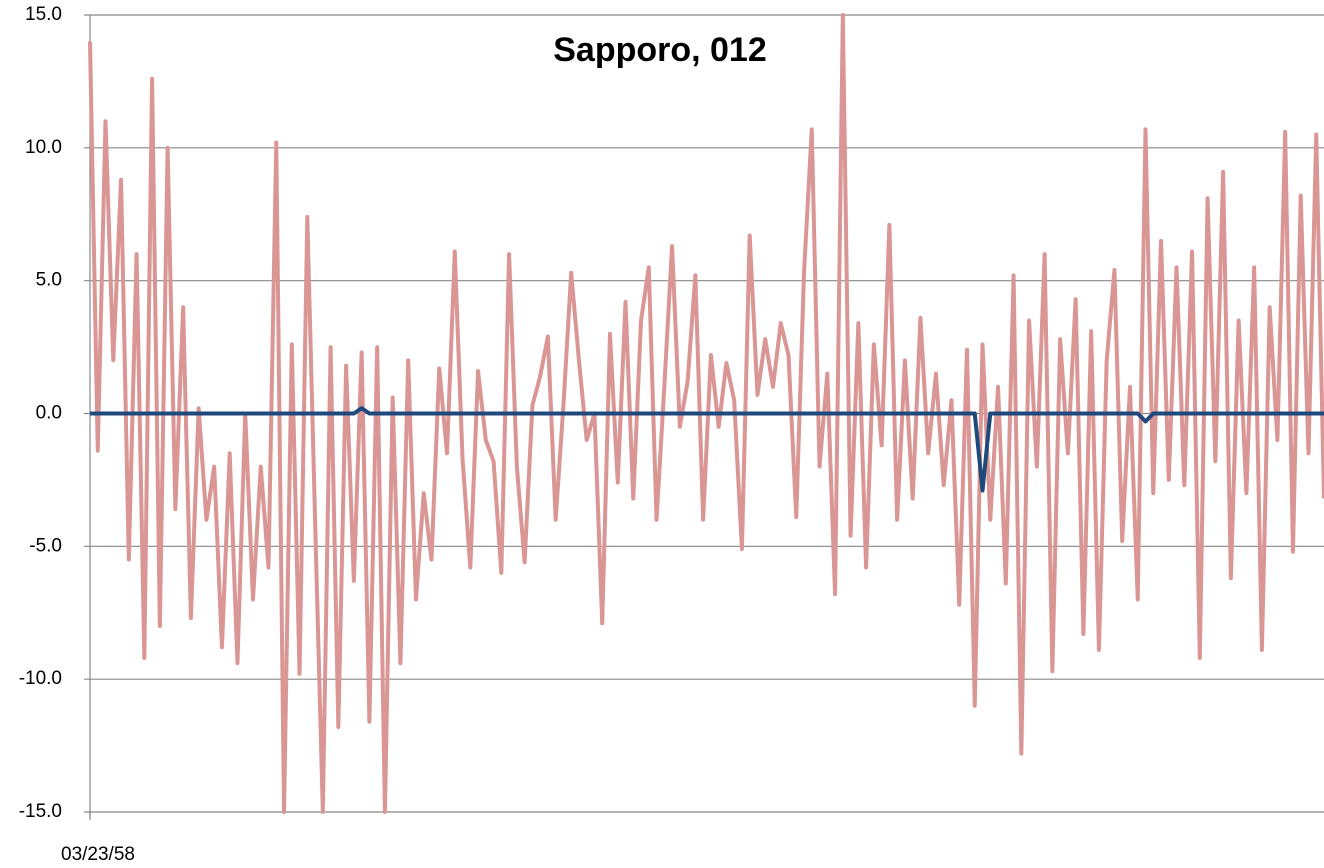  Describe the element at coordinates (707, 449) in the screenshot. I see `line-series` at that location.